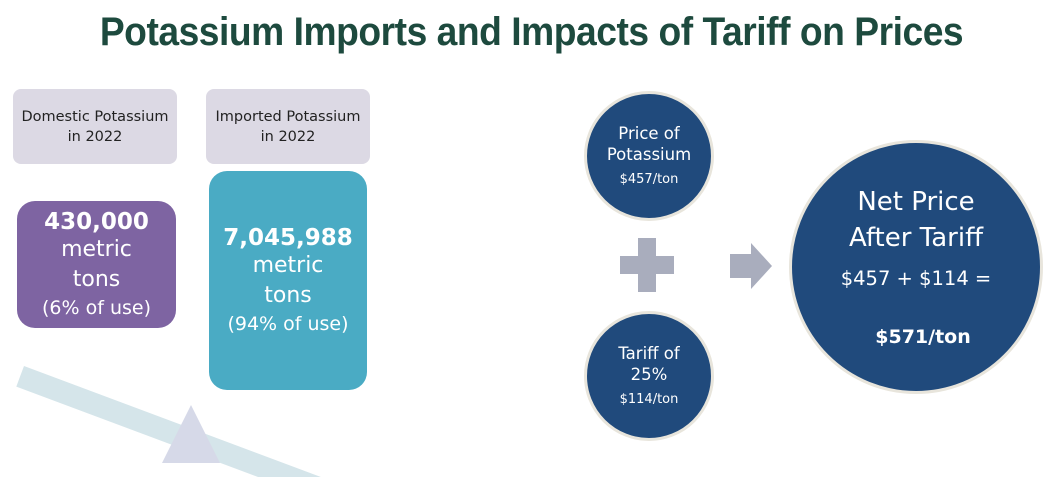 The height and width of the screenshot is (477, 1063). I want to click on plus-icon, so click(647, 265).